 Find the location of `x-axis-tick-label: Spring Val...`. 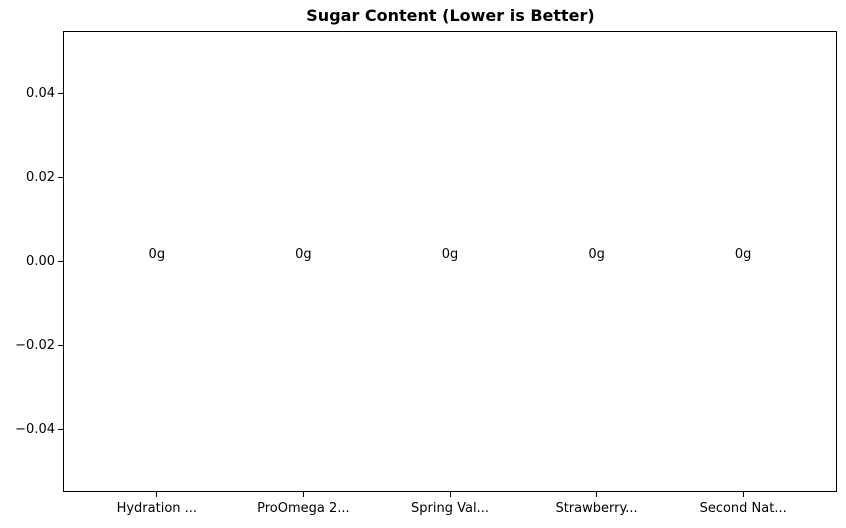

x-axis-tick-label: Spring Val... is located at coordinates (450, 508).